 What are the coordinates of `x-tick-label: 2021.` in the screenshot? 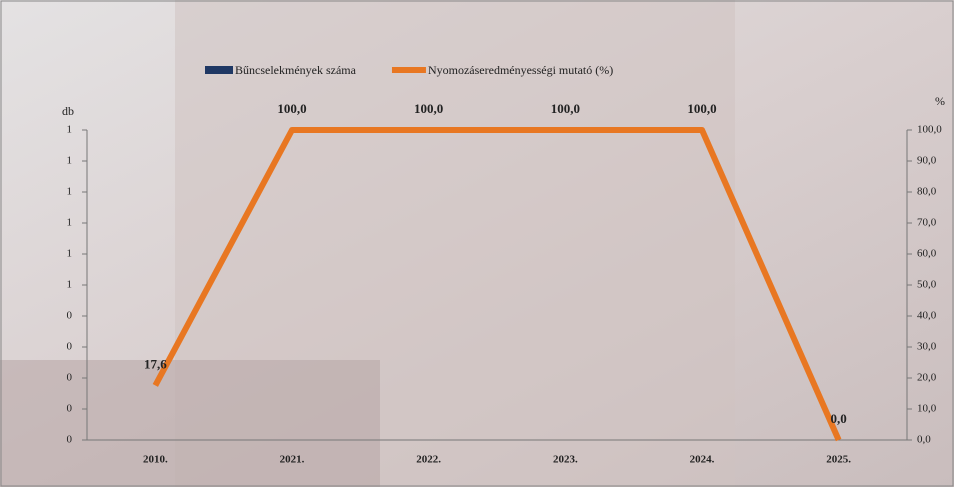 It's located at (292, 460).